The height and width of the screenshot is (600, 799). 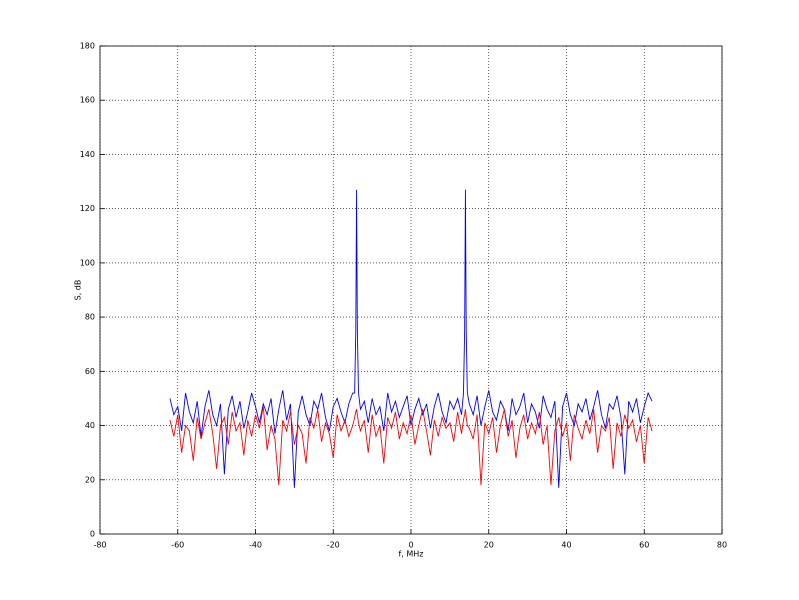 I want to click on x-tick-label: 0, so click(x=410, y=545).